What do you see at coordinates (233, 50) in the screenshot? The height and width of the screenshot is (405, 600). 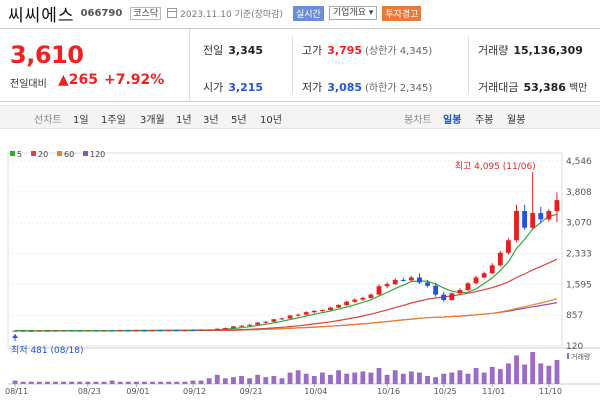 I see `prev-close-cell: 전일 3,345` at bounding box center [233, 50].